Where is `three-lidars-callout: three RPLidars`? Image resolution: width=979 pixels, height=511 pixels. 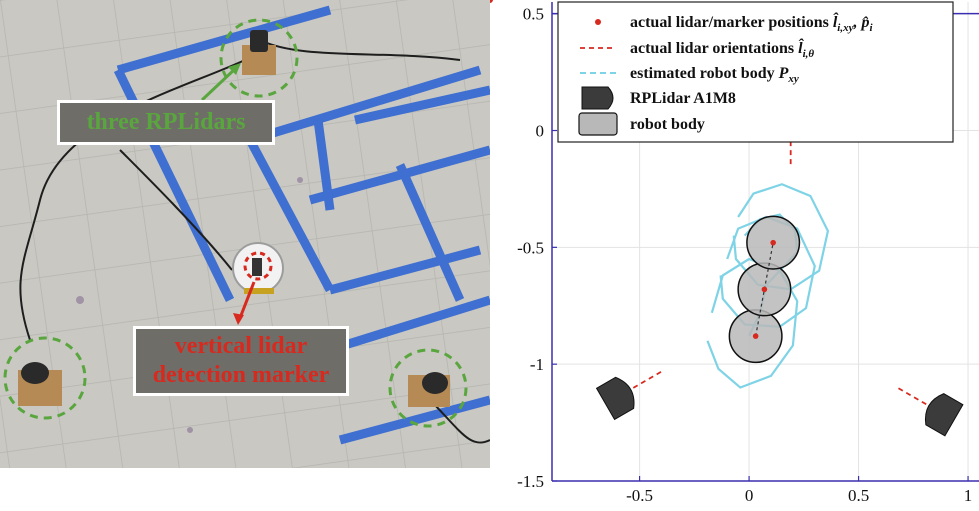 three-lidars-callout: three RPLidars is located at coordinates (166, 122).